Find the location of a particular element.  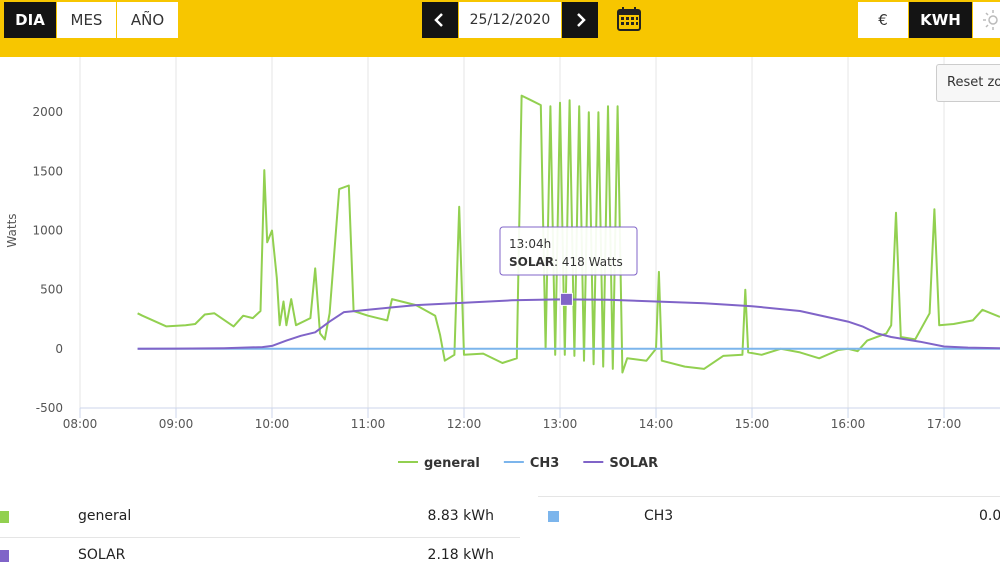

tooltip-unit: Watts is located at coordinates (606, 262).